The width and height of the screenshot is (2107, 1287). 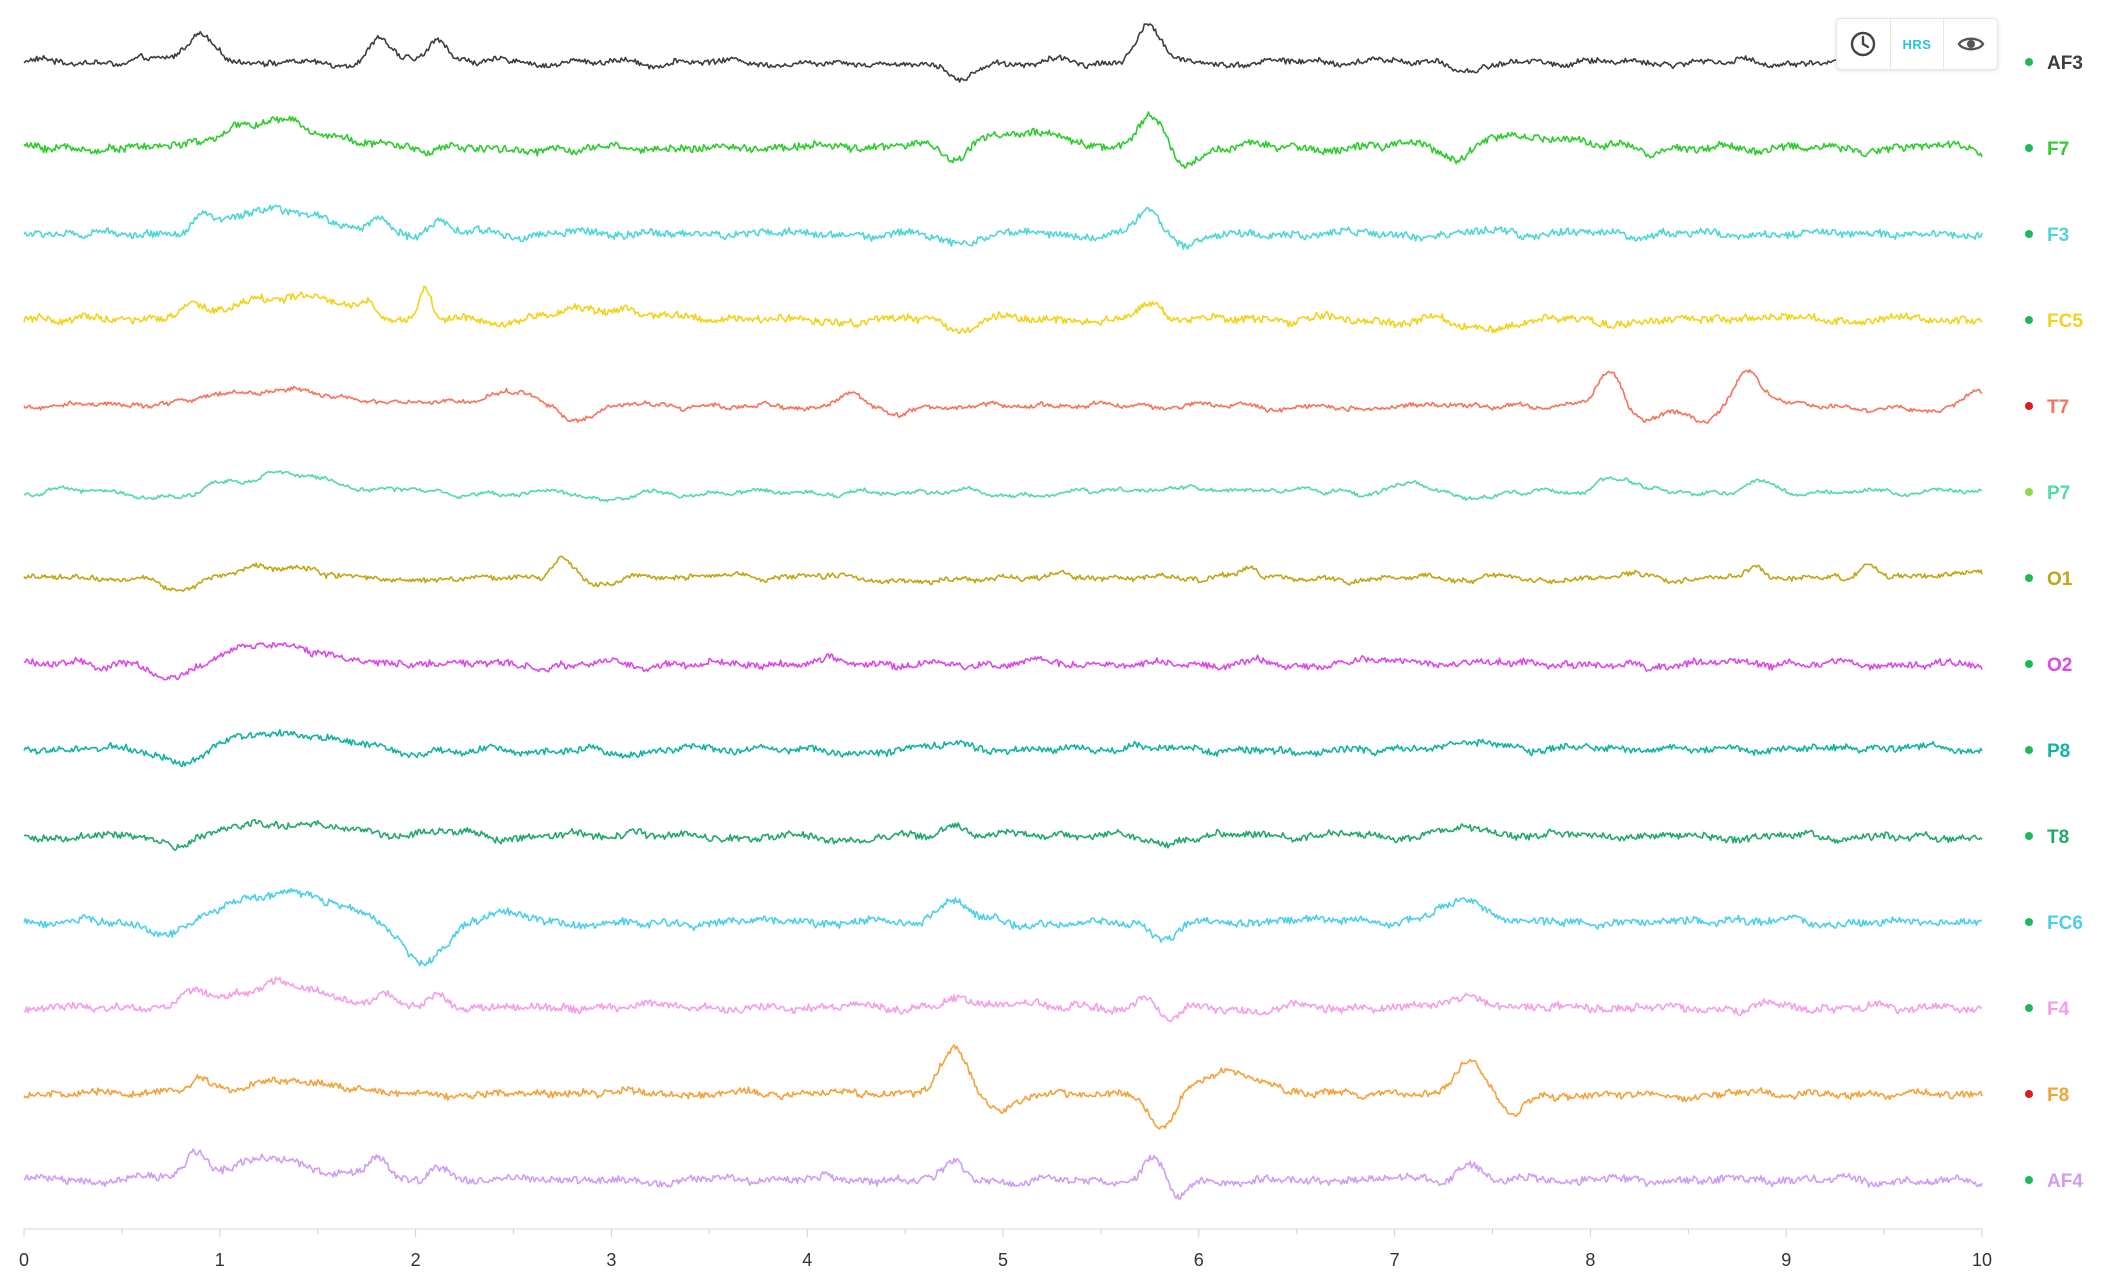 I want to click on trace-o2, so click(x=1003, y=661).